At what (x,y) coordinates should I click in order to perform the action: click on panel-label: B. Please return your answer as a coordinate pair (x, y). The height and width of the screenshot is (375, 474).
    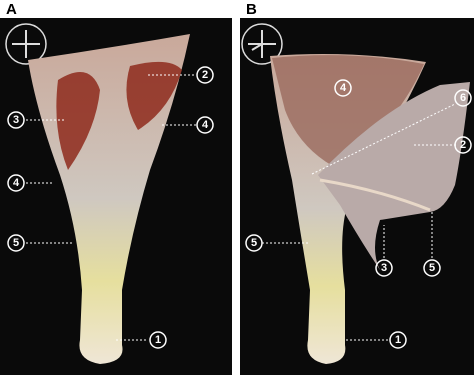
    Looking at the image, I should click on (251, 9).